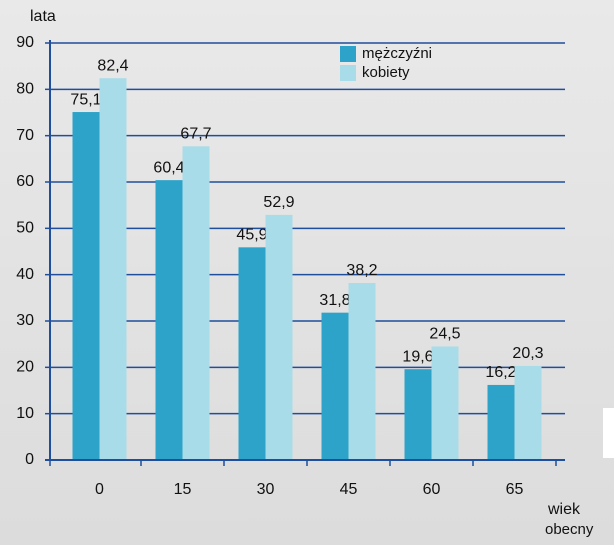 Image resolution: width=614 pixels, height=545 pixels. What do you see at coordinates (25, 135) in the screenshot?
I see `y-tick-label: 70` at bounding box center [25, 135].